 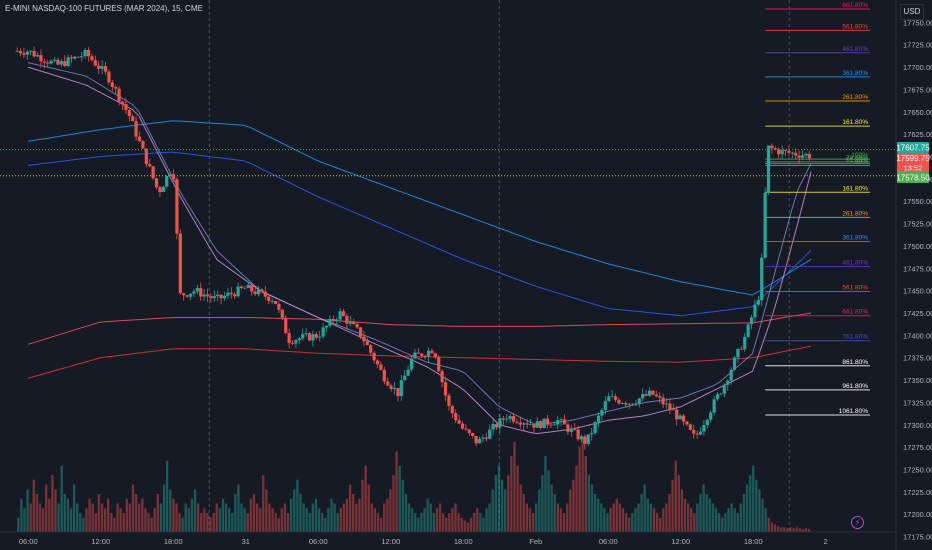 What do you see at coordinates (173, 541) in the screenshot?
I see `time-tick-label: 18:00` at bounding box center [173, 541].